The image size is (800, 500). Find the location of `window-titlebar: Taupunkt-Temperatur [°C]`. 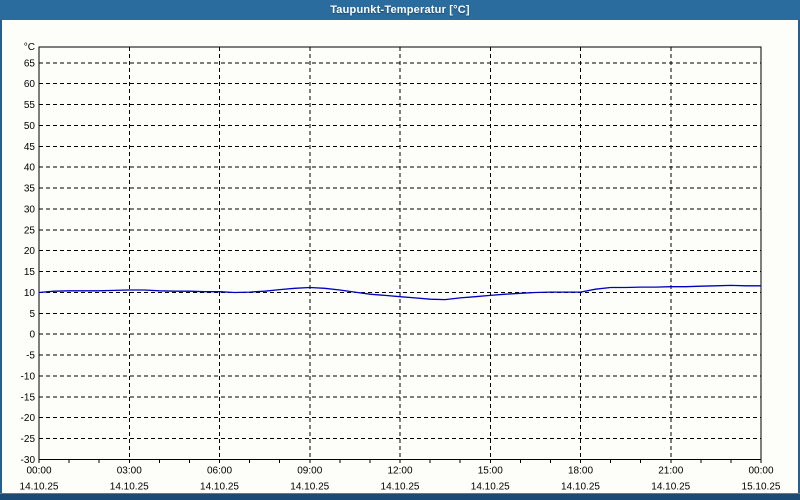

window-titlebar: Taupunkt-Temperatur [°C] is located at coordinates (400, 10).